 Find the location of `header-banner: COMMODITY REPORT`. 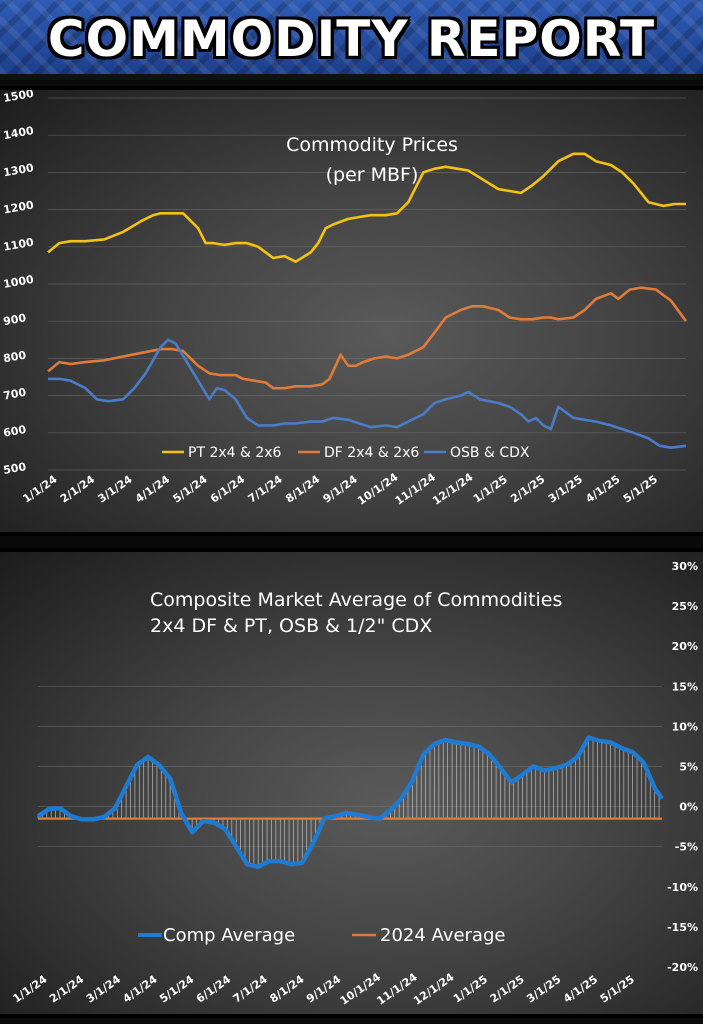

header-banner: COMMODITY REPORT is located at coordinates (351, 40).